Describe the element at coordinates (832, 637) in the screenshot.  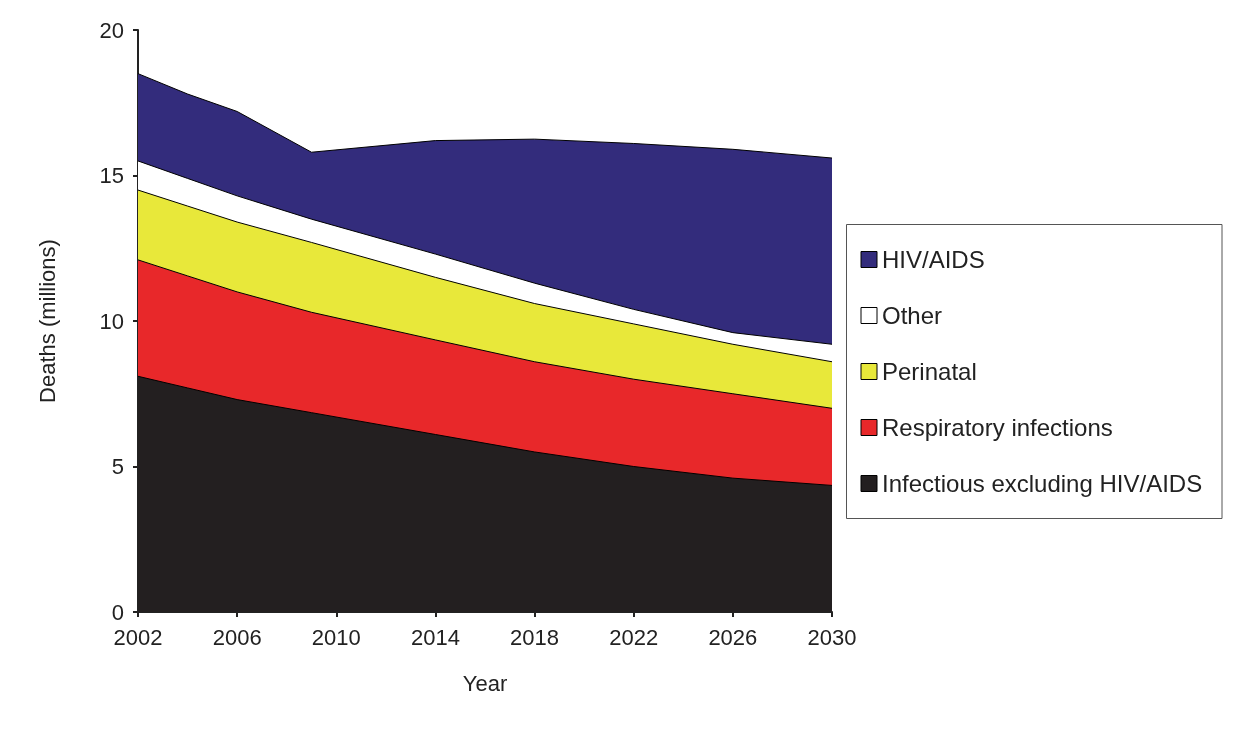
I see `x-tick-label: 2030` at that location.